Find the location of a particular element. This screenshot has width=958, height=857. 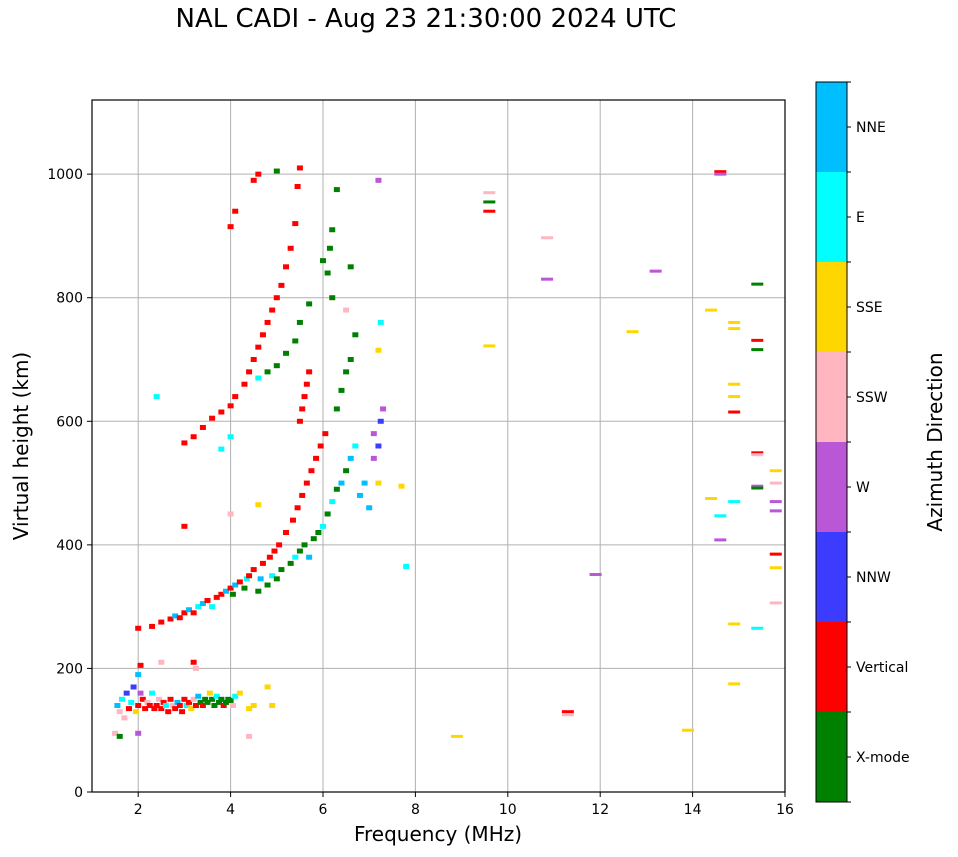

y-tick-label: 600 is located at coordinates (69, 422).